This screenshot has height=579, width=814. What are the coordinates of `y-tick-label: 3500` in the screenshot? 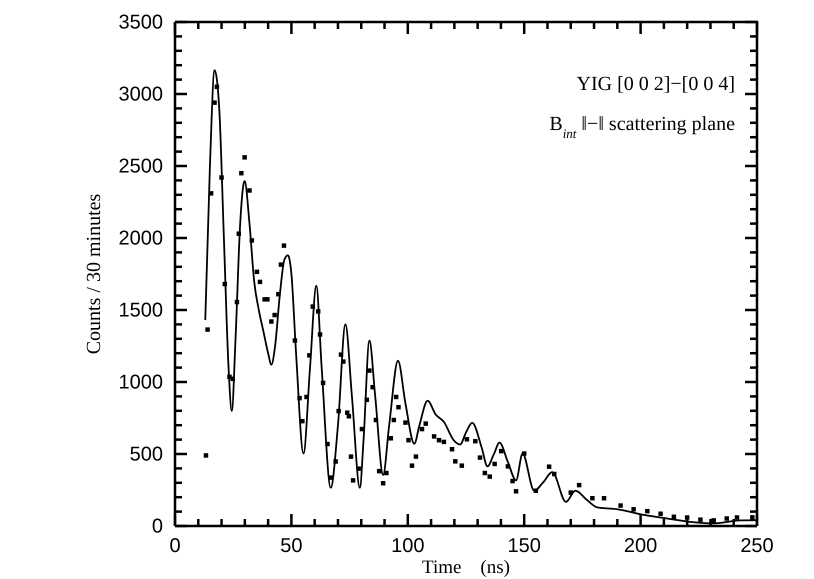 It's located at (140, 22).